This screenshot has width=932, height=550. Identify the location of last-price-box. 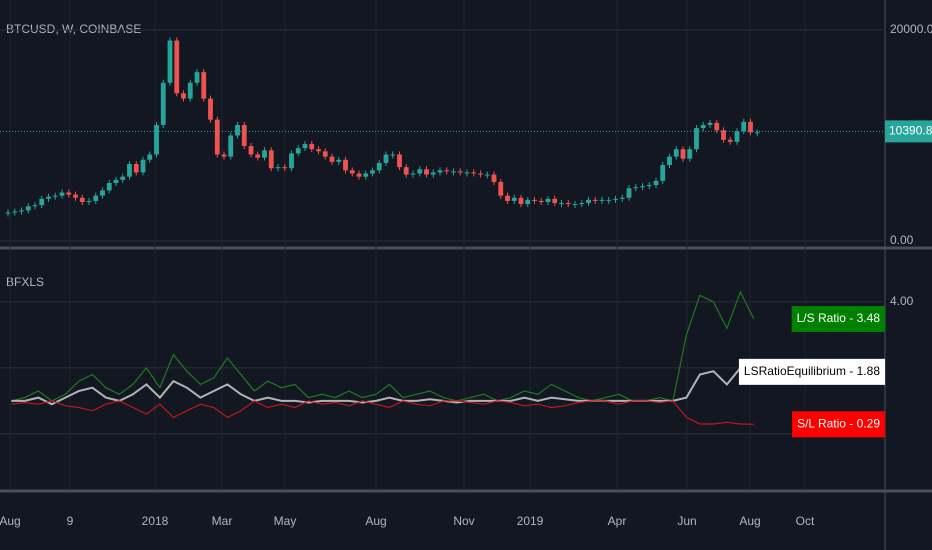
(908, 131).